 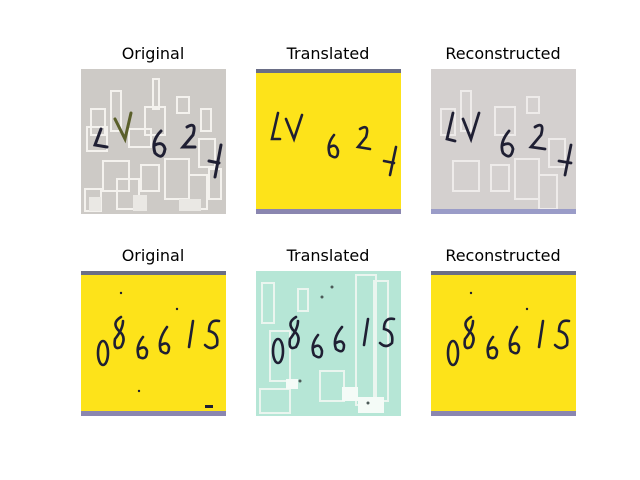 I want to click on panel-title-translated-1: Translated, so click(x=328, y=53).